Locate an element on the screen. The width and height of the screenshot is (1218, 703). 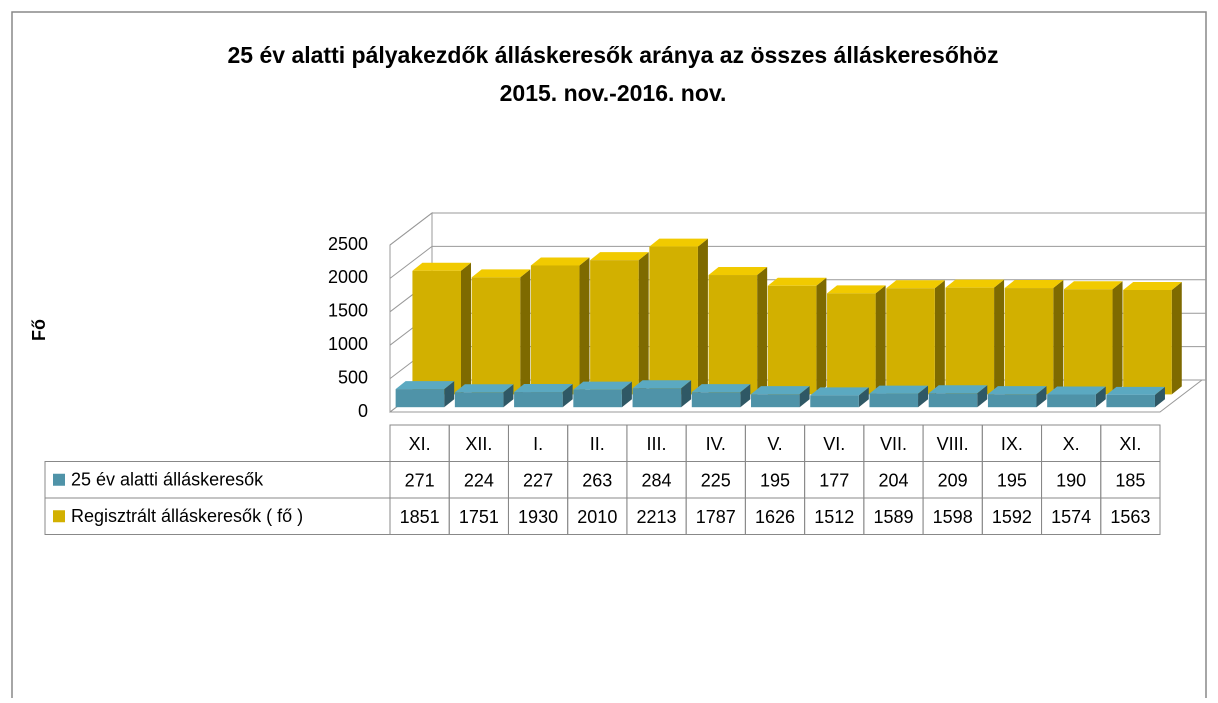
table-value: 2010 is located at coordinates (597, 517).